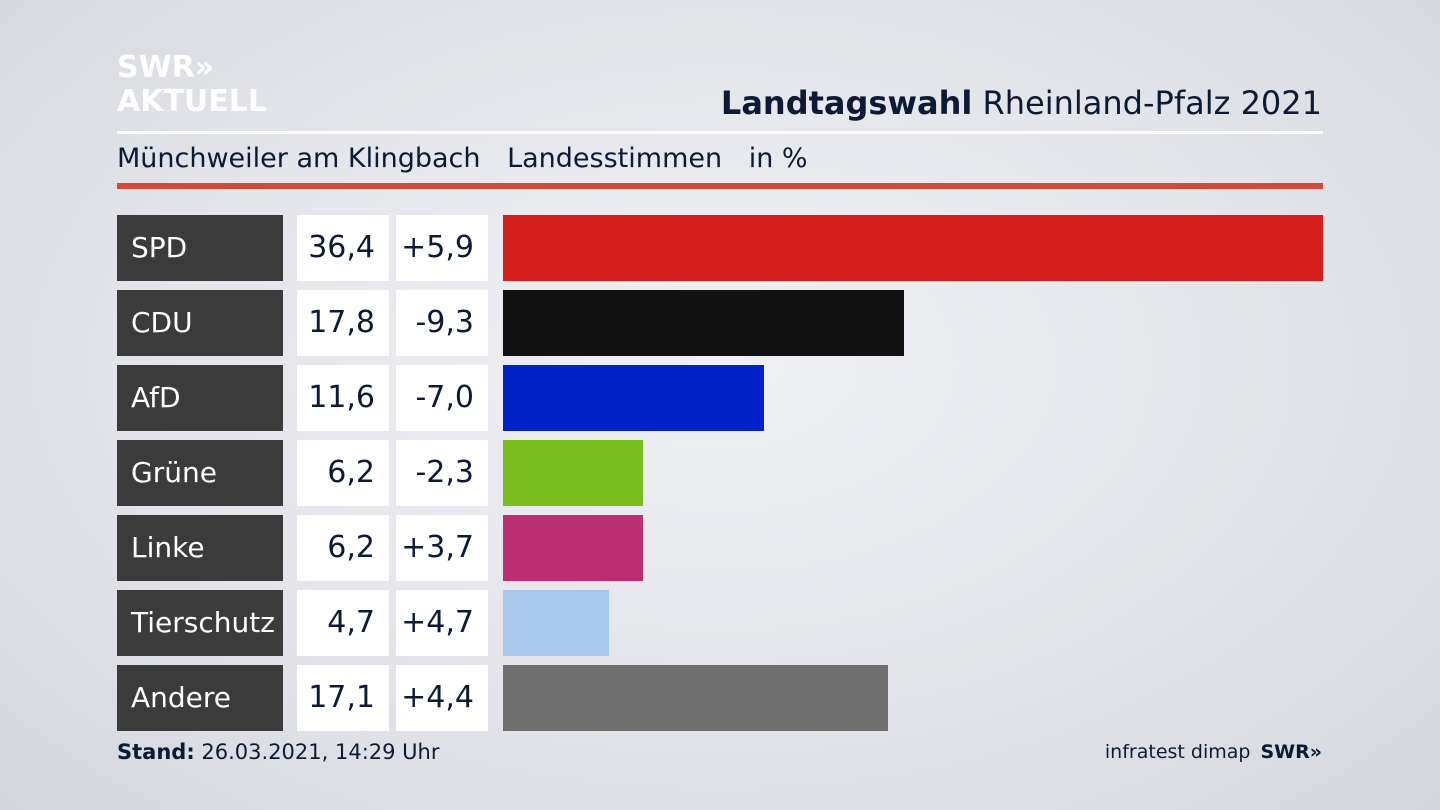 This screenshot has width=1440, height=810. I want to click on source-brand: SWR», so click(1291, 752).